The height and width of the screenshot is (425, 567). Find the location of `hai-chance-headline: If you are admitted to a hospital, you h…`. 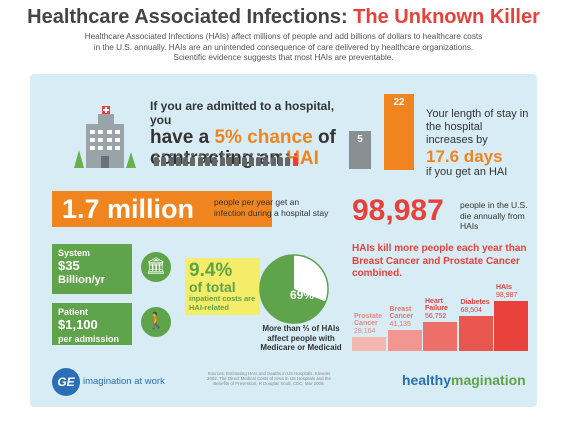

hai-chance-headline: If you are admitted to a hospital, you h… is located at coordinates (250, 134).